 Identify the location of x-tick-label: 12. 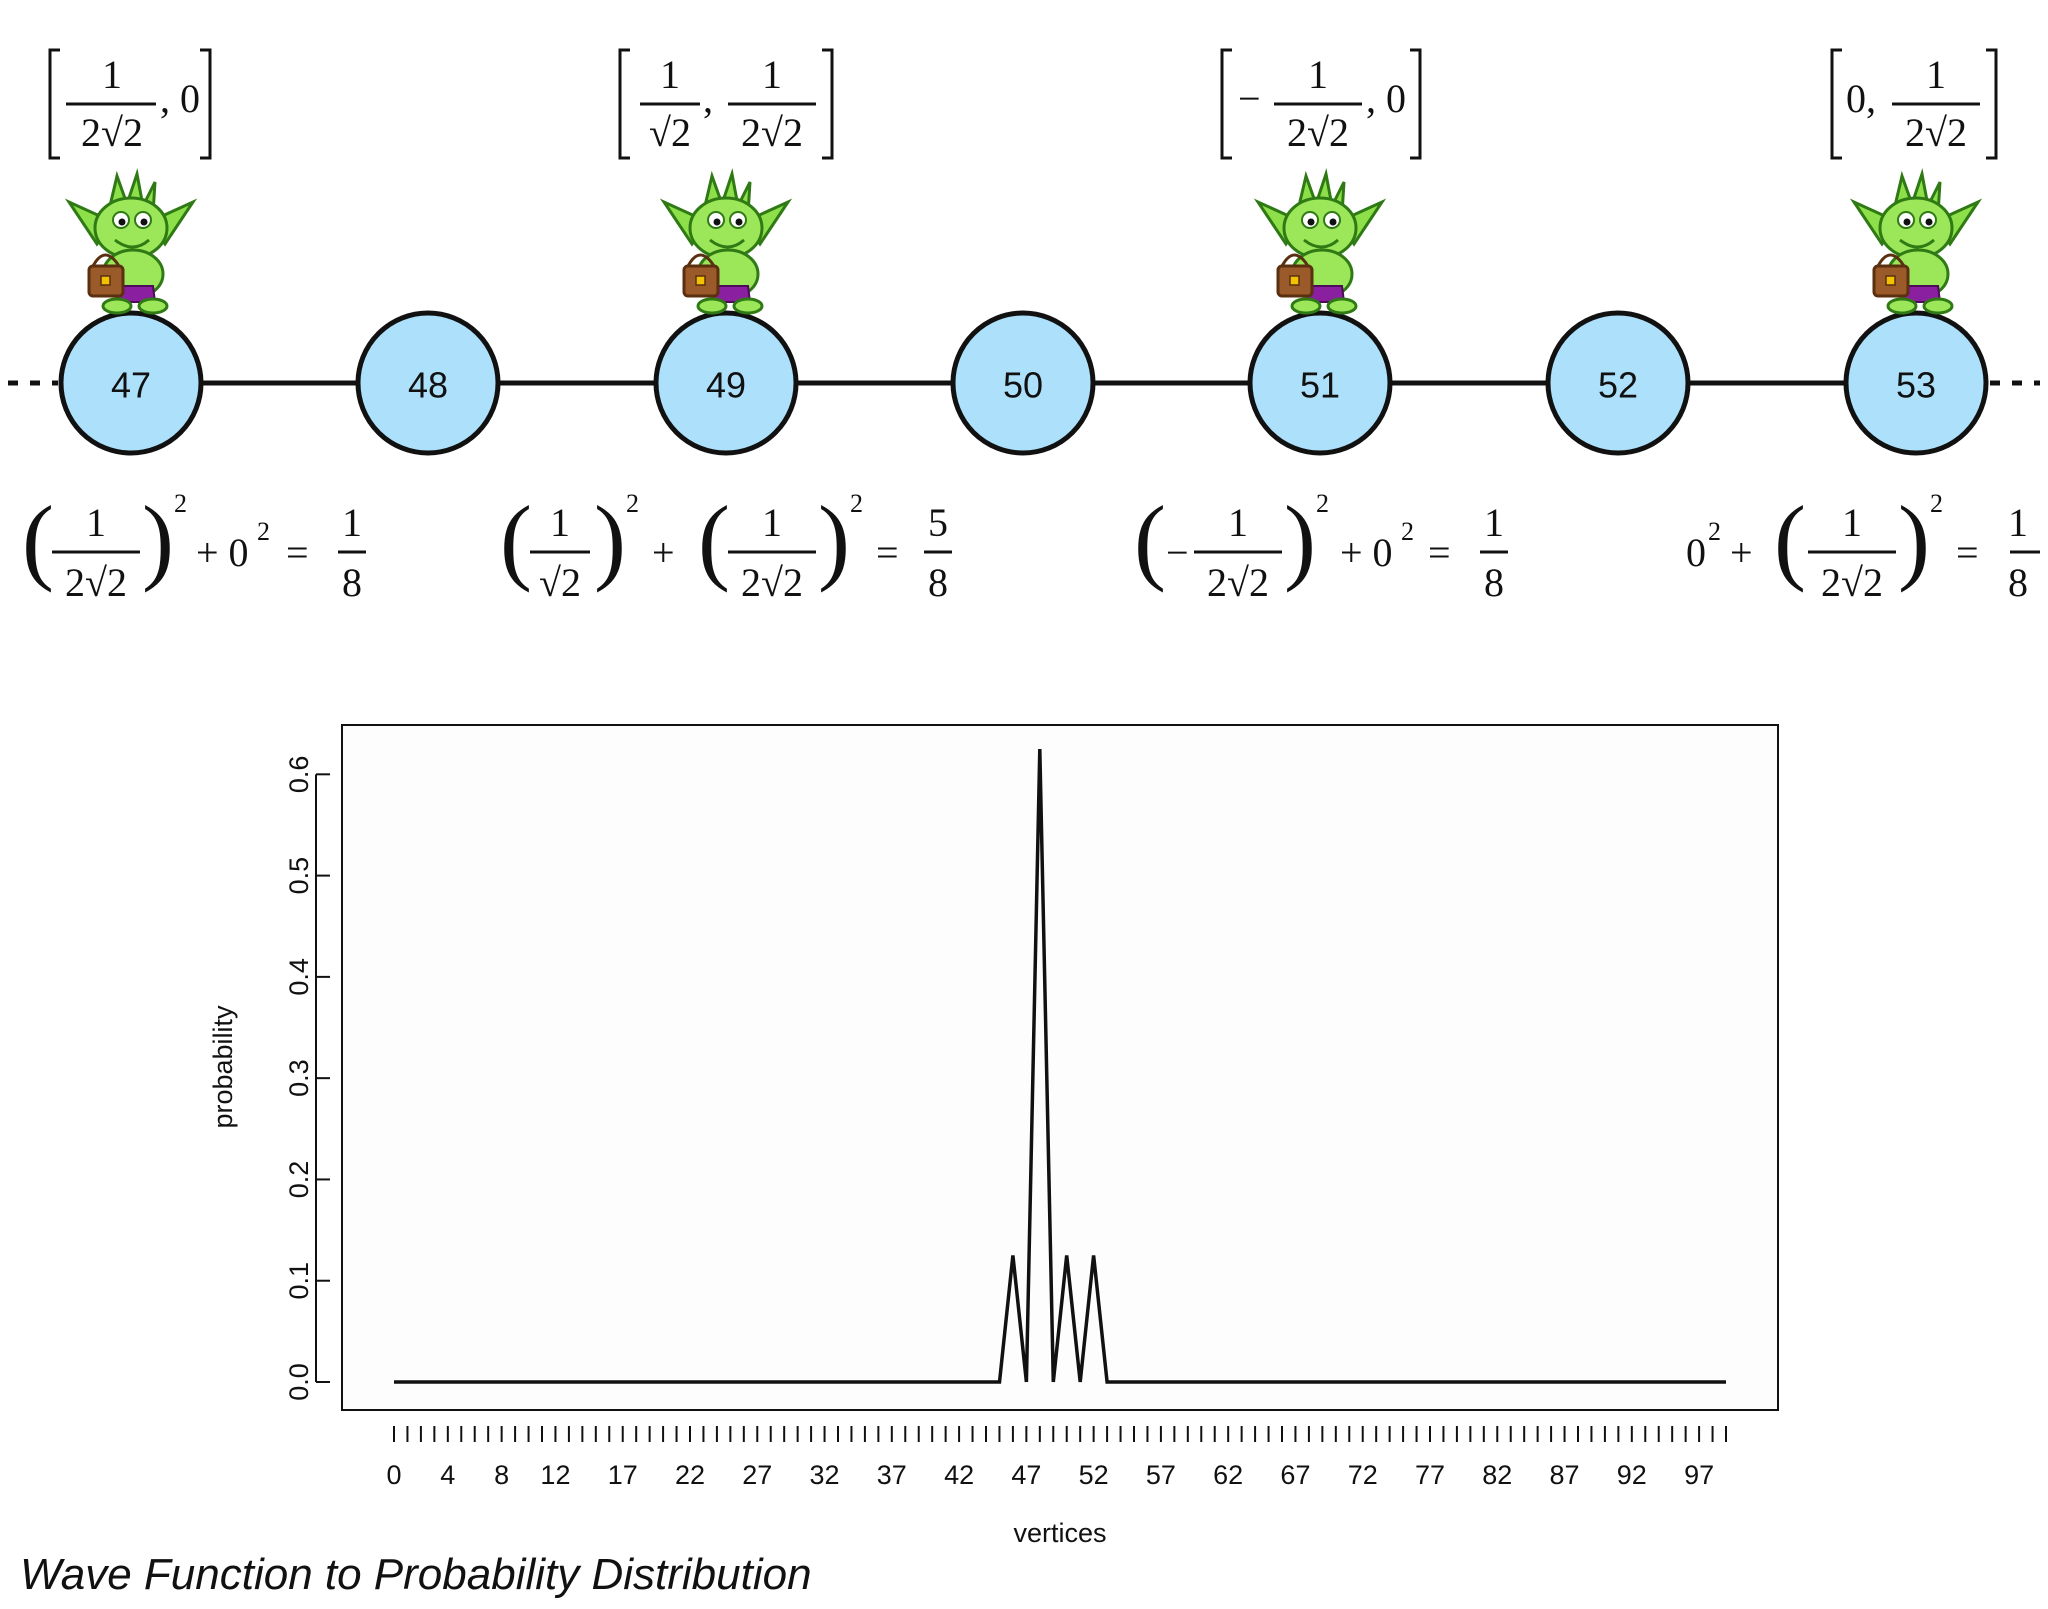
(555, 1475).